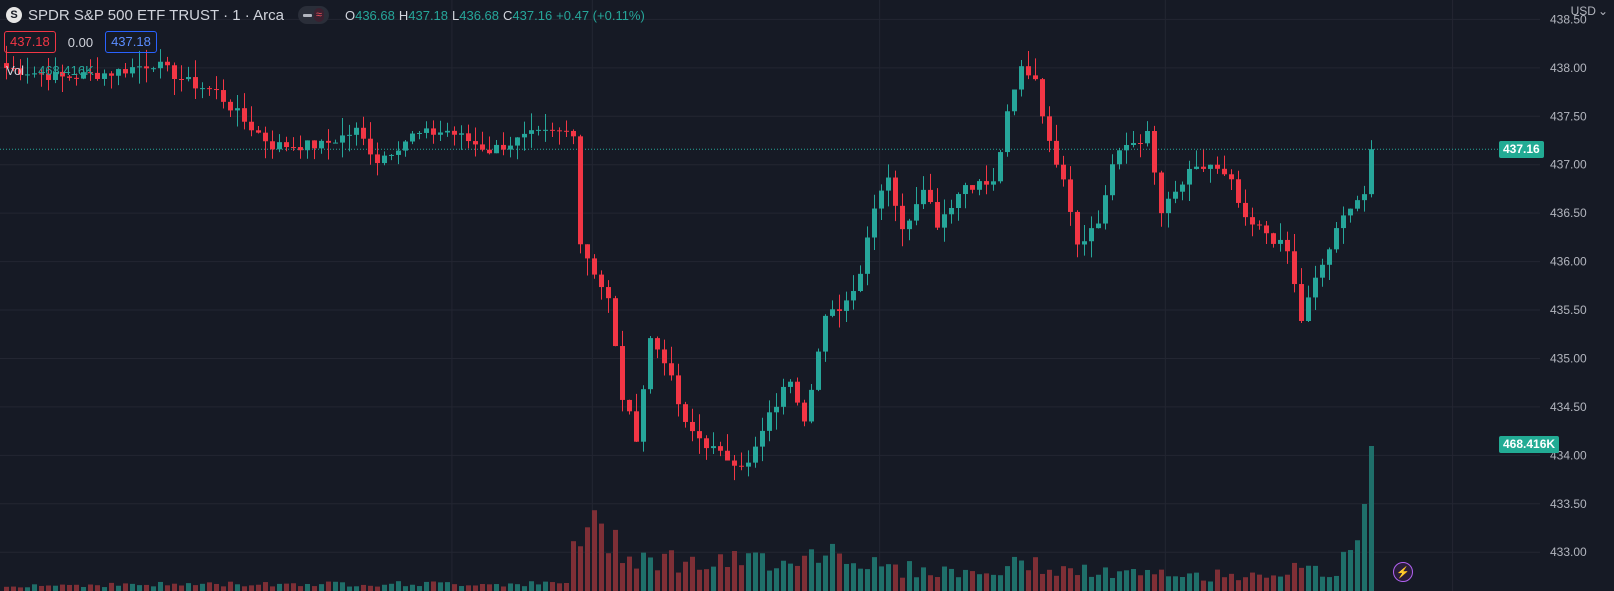 Image resolution: width=1614 pixels, height=591 pixels. I want to click on indicator-toggle: ≈, so click(313, 15).